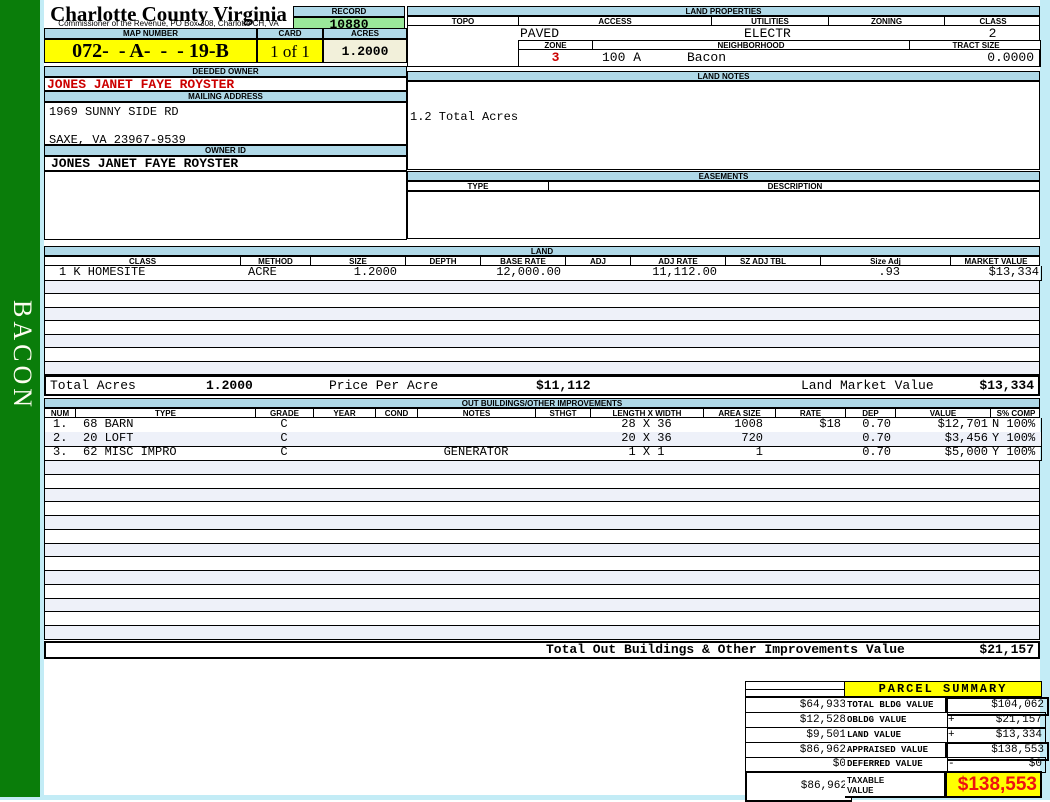  I want to click on ob-value: $3,456, so click(966, 438).